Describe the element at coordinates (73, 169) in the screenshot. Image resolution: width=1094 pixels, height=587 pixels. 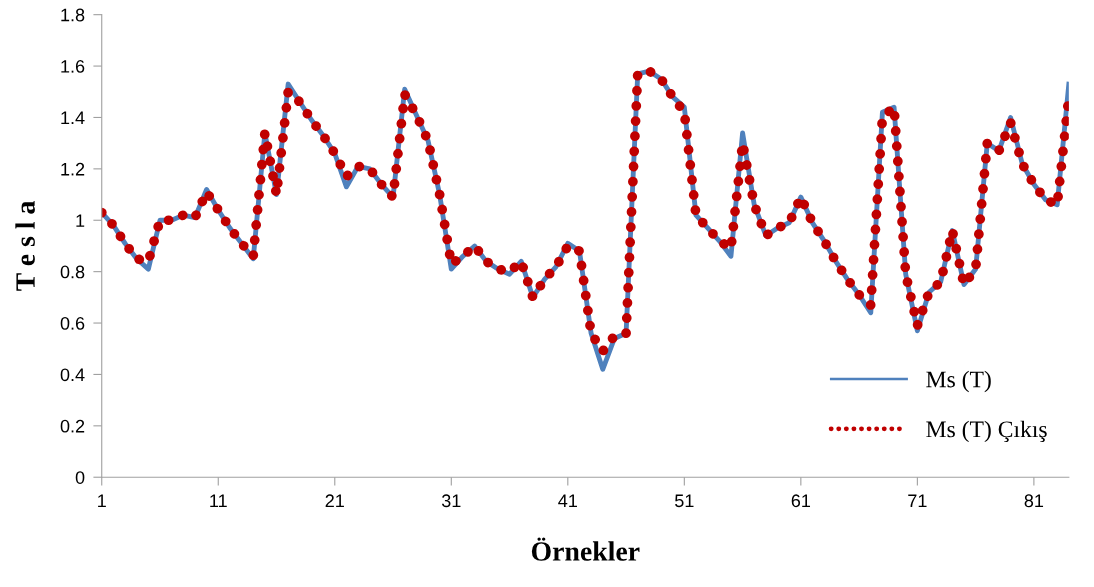
I see `y-tick-label: 1.2` at that location.